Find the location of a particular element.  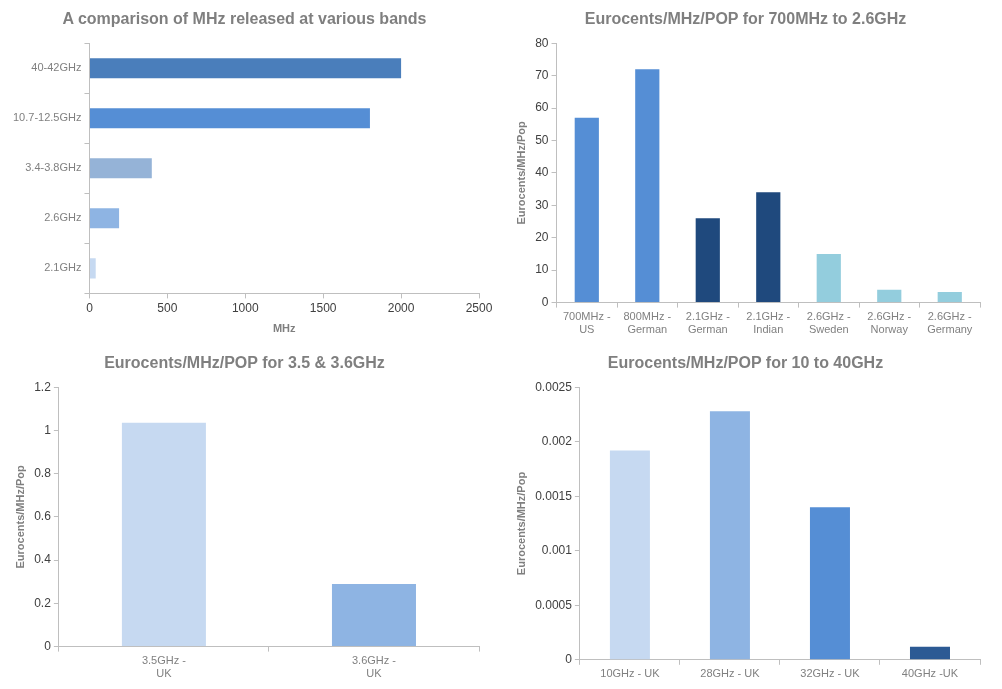

y-tick-label: 0.0005 is located at coordinates (554, 604).